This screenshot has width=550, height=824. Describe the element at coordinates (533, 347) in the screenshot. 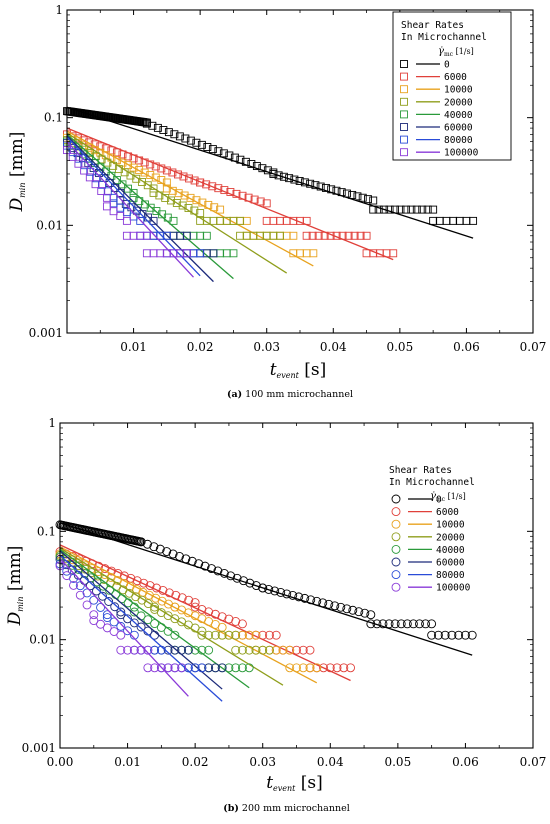

I see `x-tick-label: 0.07` at that location.